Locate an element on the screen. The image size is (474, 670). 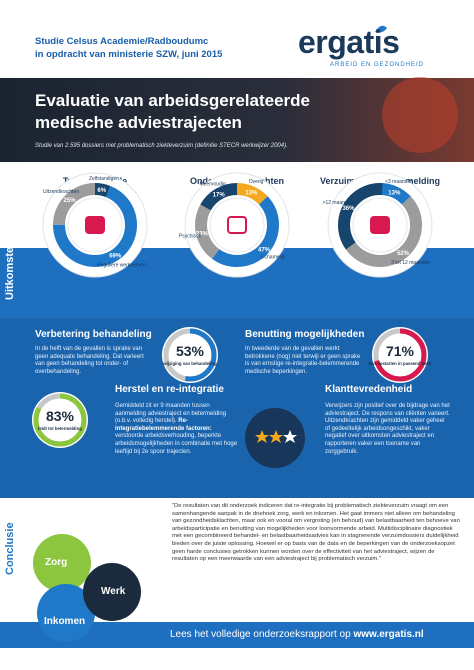
segment-label: 6% is located at coordinates (101, 191).